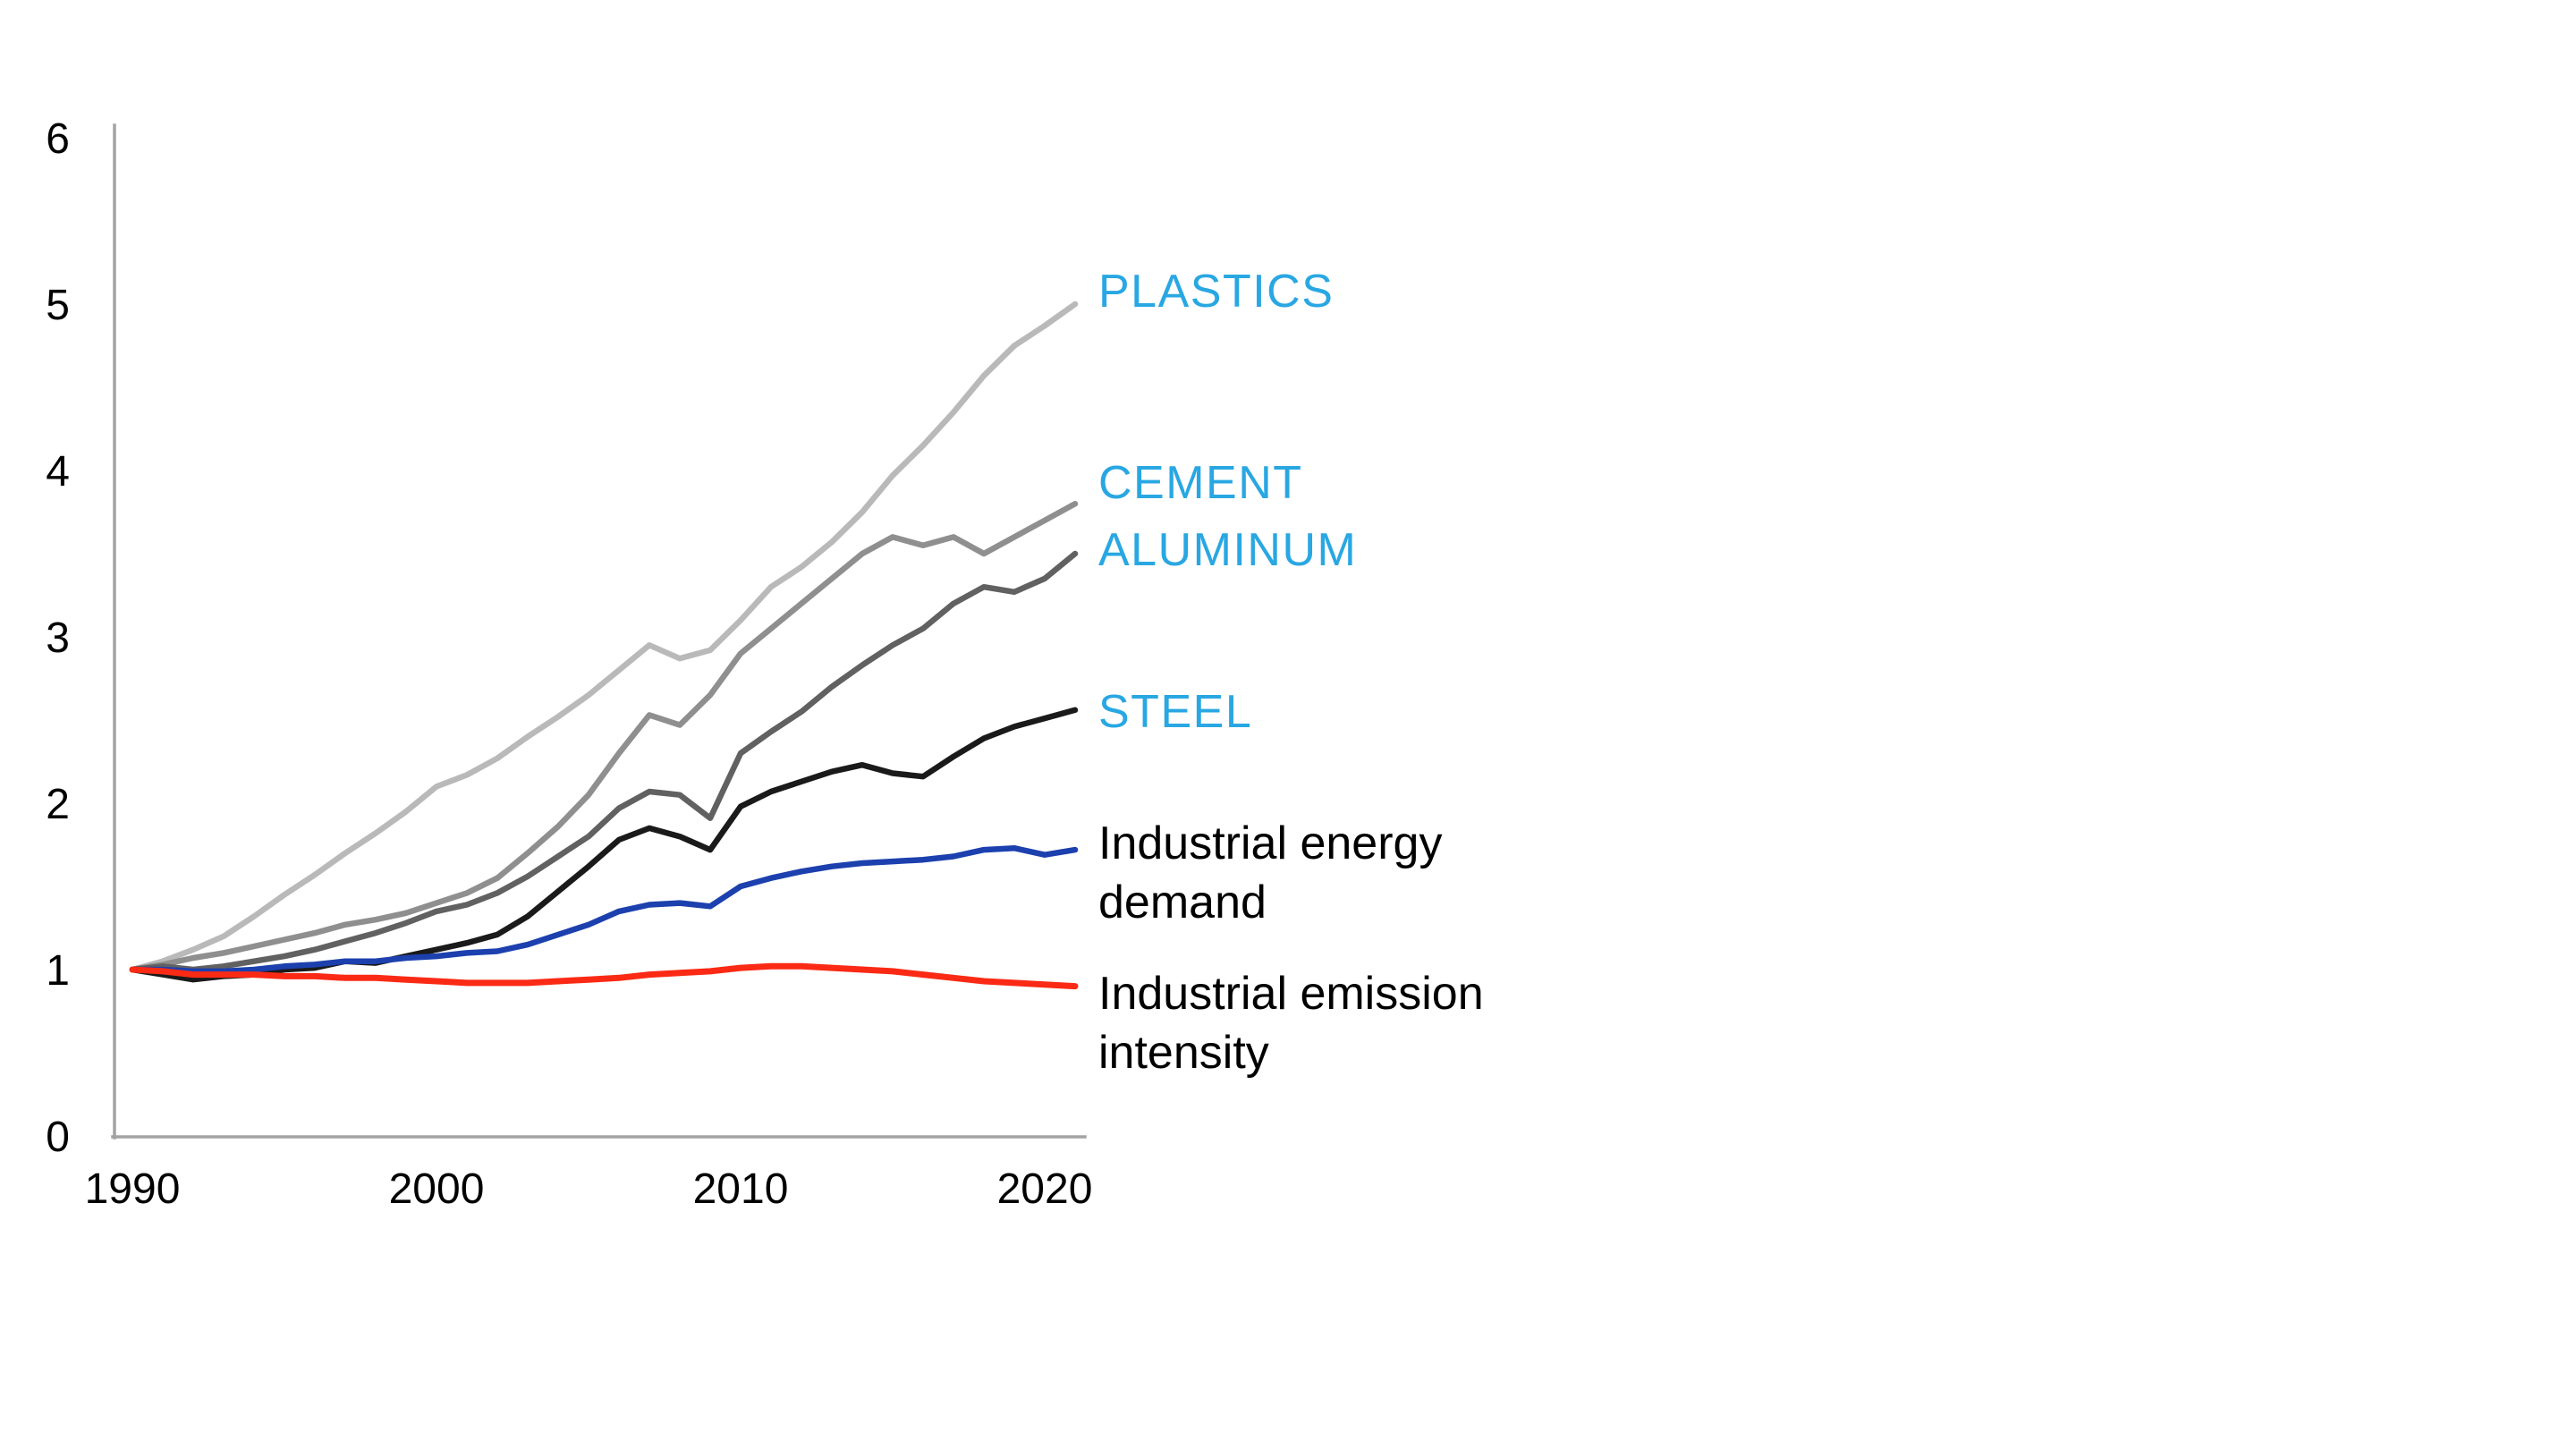 This screenshot has width=2576, height=1449. I want to click on energy-label-line2: demand, so click(1182, 902).